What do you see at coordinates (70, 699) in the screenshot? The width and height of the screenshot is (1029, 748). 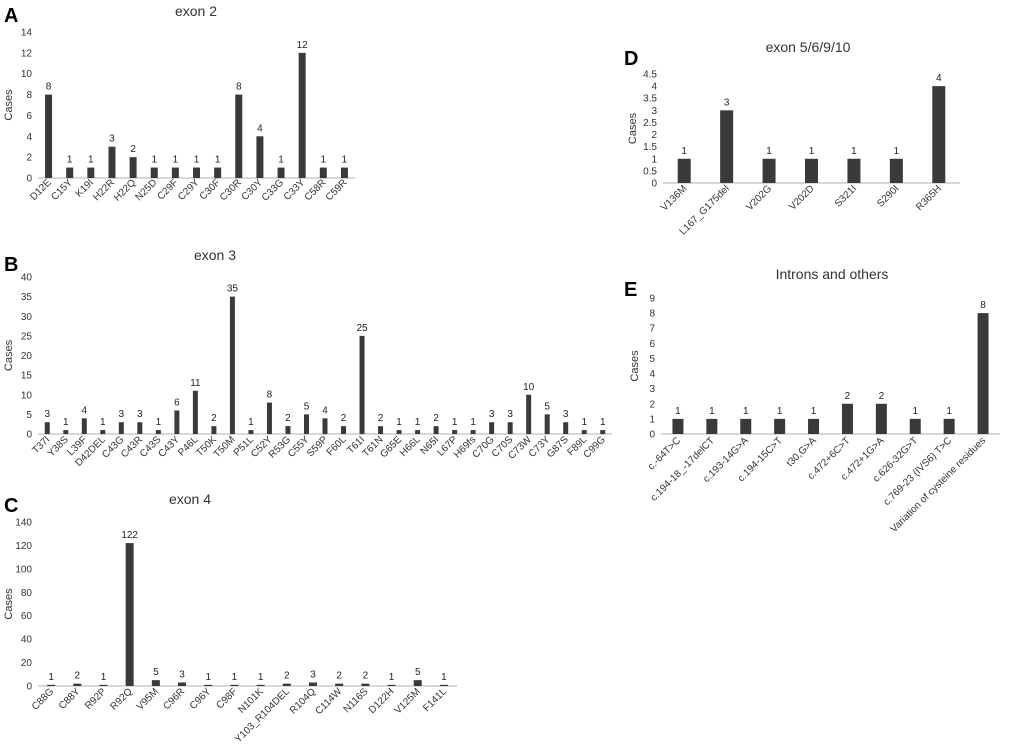 I see `x-tick-label: C88Y` at bounding box center [70, 699].